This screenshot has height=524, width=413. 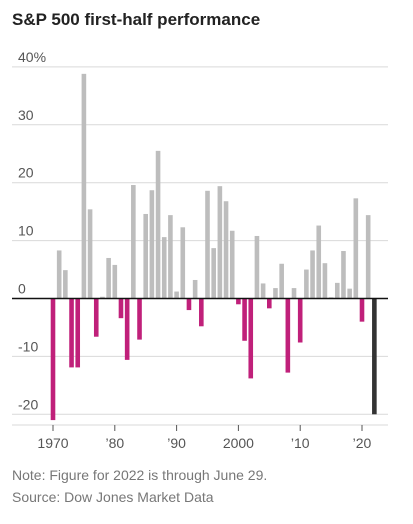 I want to click on chart-source: Source: Dow Jones Market Data, so click(x=113, y=497).